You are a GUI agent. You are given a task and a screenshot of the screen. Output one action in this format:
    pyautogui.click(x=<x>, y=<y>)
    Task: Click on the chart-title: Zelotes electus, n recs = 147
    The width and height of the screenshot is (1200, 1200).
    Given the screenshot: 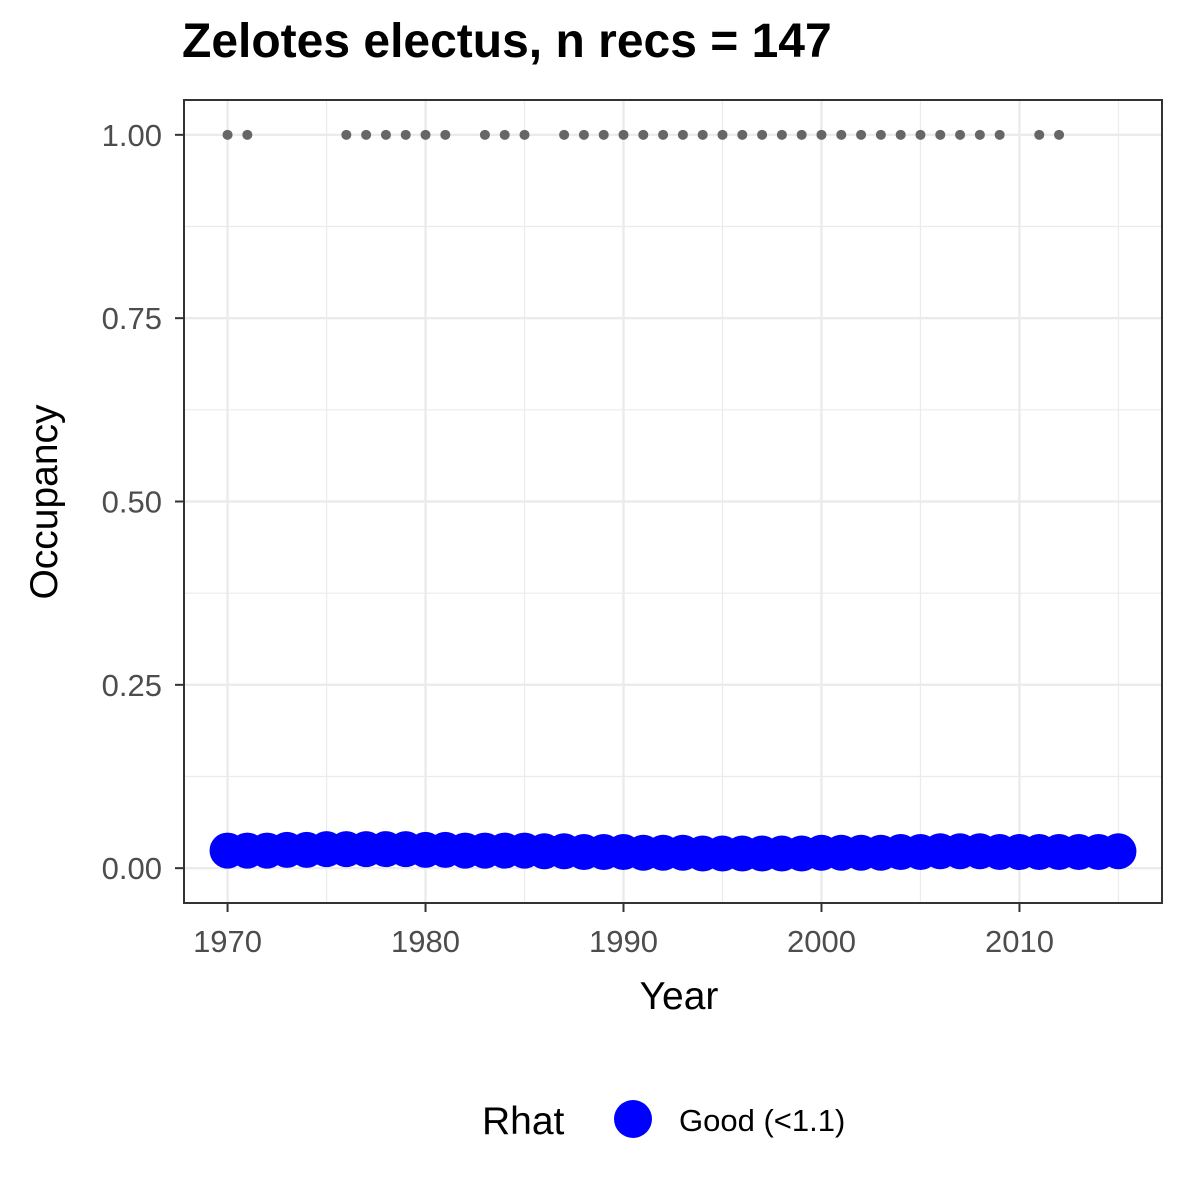 What is the action you would take?
    pyautogui.click(x=507, y=41)
    